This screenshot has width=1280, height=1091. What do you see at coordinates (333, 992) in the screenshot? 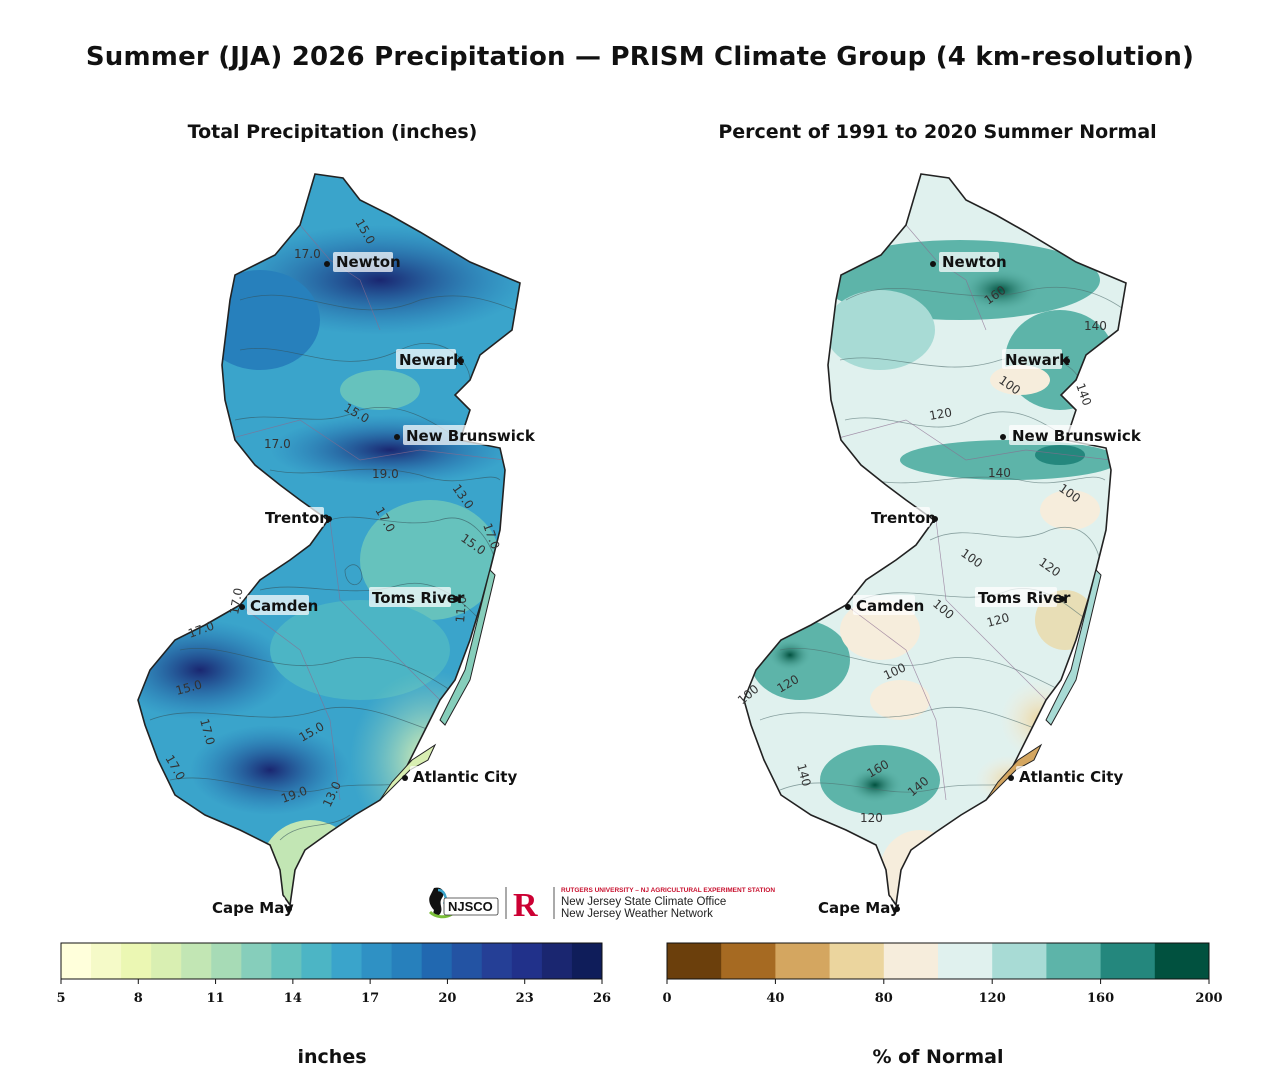
I see `precipitation-colorbar-ticks: 5 8 11 14 17 20 23 26` at bounding box center [333, 992].